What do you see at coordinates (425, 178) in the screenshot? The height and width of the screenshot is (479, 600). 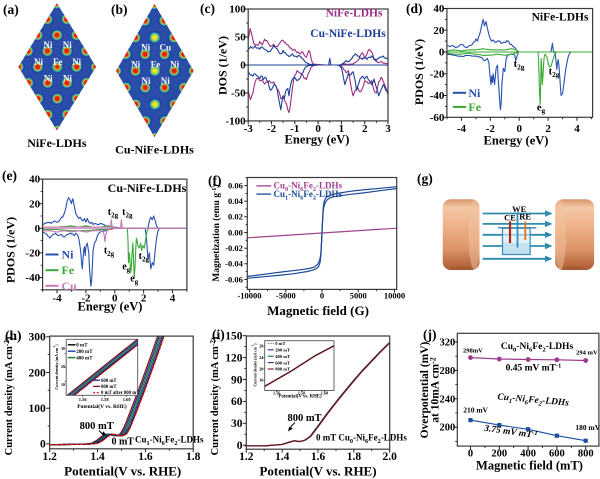 I see `svg-text: (g)` at bounding box center [425, 178].